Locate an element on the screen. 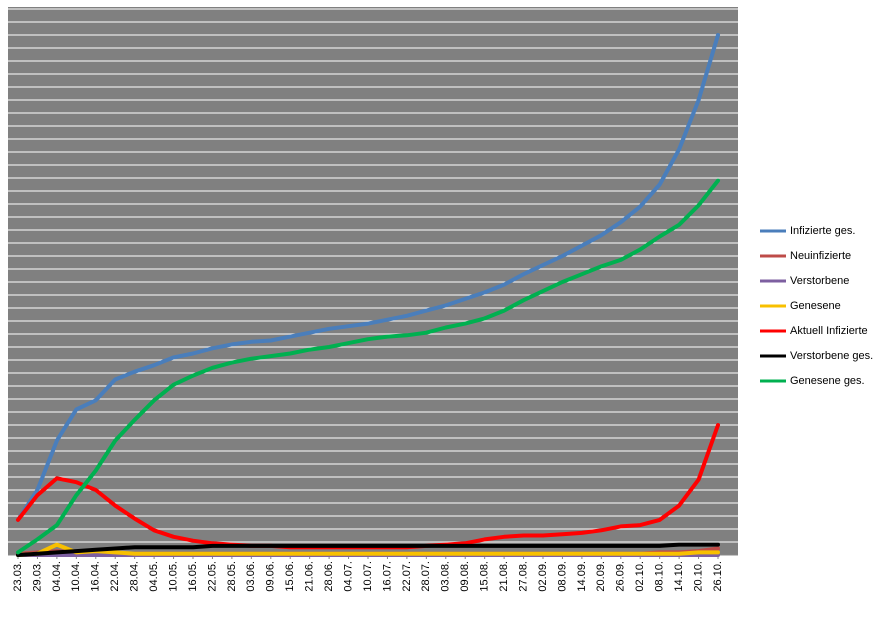  x-tick-label: 28.07. is located at coordinates (426, 576).